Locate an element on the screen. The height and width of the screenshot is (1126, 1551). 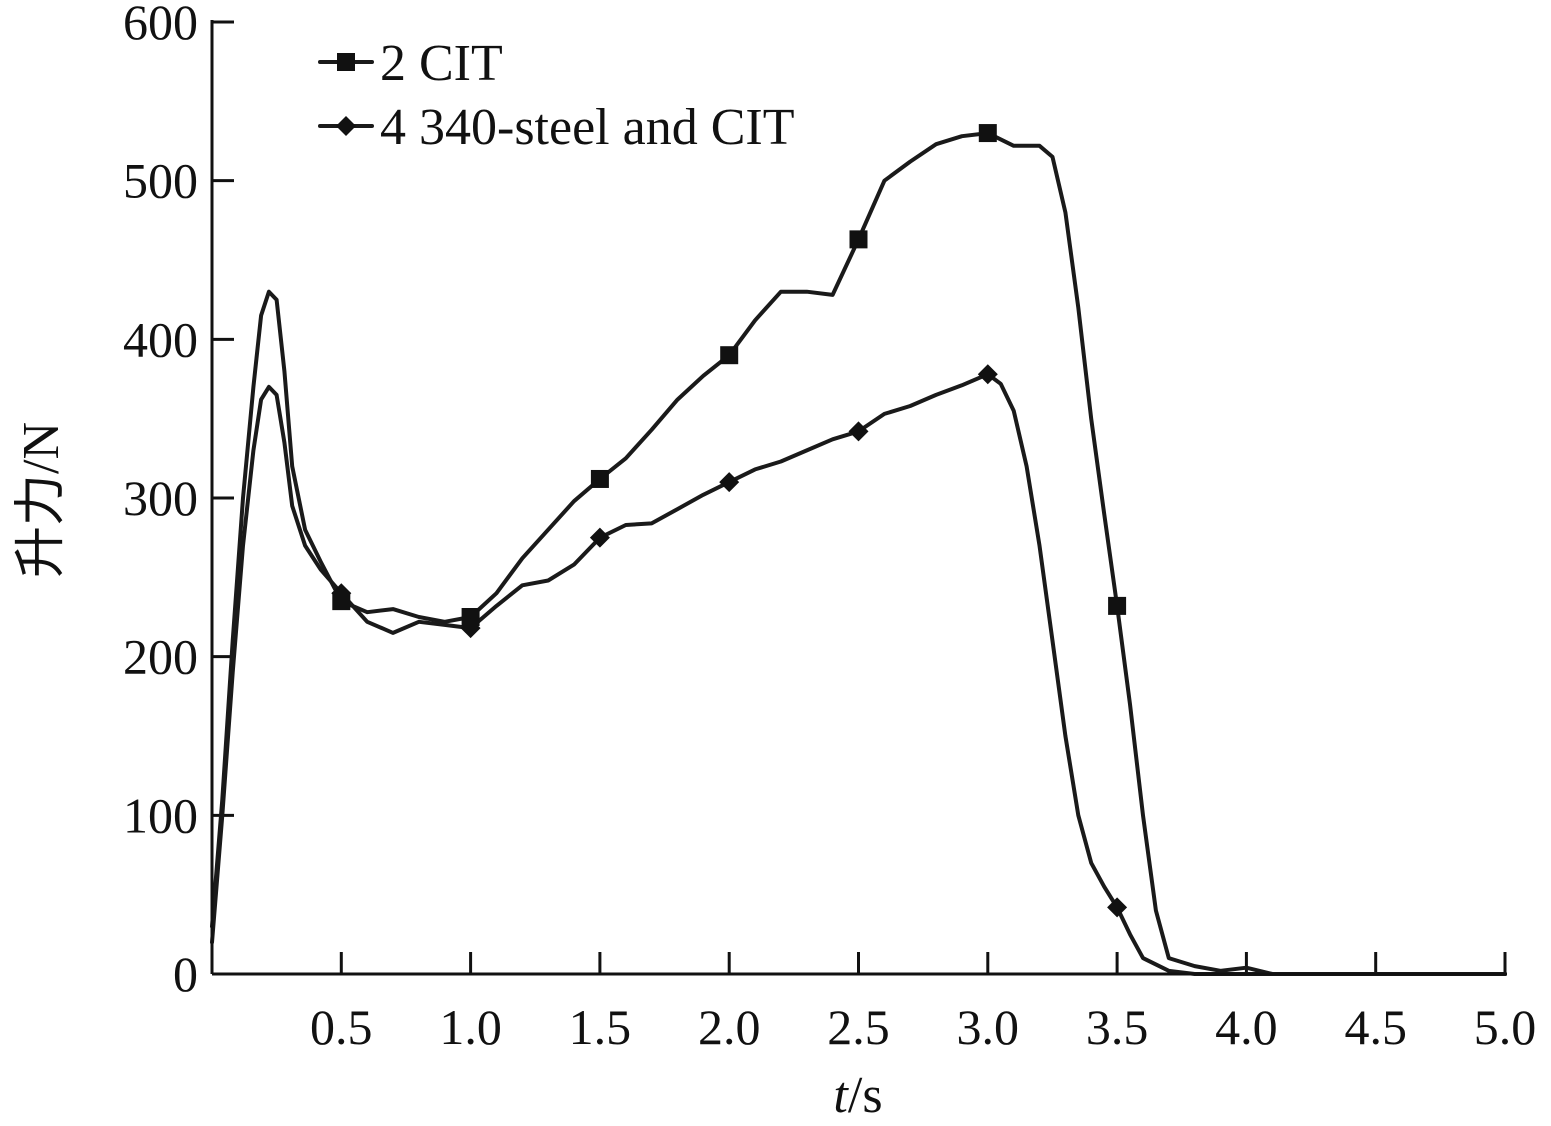
y-tick-label-1: 100 is located at coordinates (160, 815).